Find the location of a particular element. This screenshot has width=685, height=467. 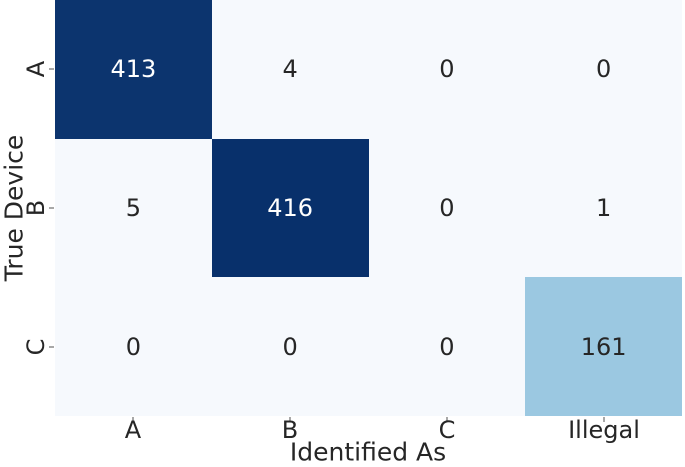

cell-value: 413 is located at coordinates (133, 69).